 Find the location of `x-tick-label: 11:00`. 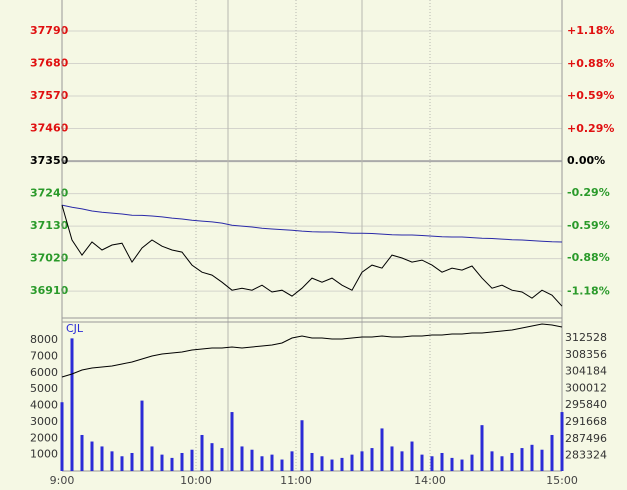

x-tick-label: 11:00 is located at coordinates (296, 480).